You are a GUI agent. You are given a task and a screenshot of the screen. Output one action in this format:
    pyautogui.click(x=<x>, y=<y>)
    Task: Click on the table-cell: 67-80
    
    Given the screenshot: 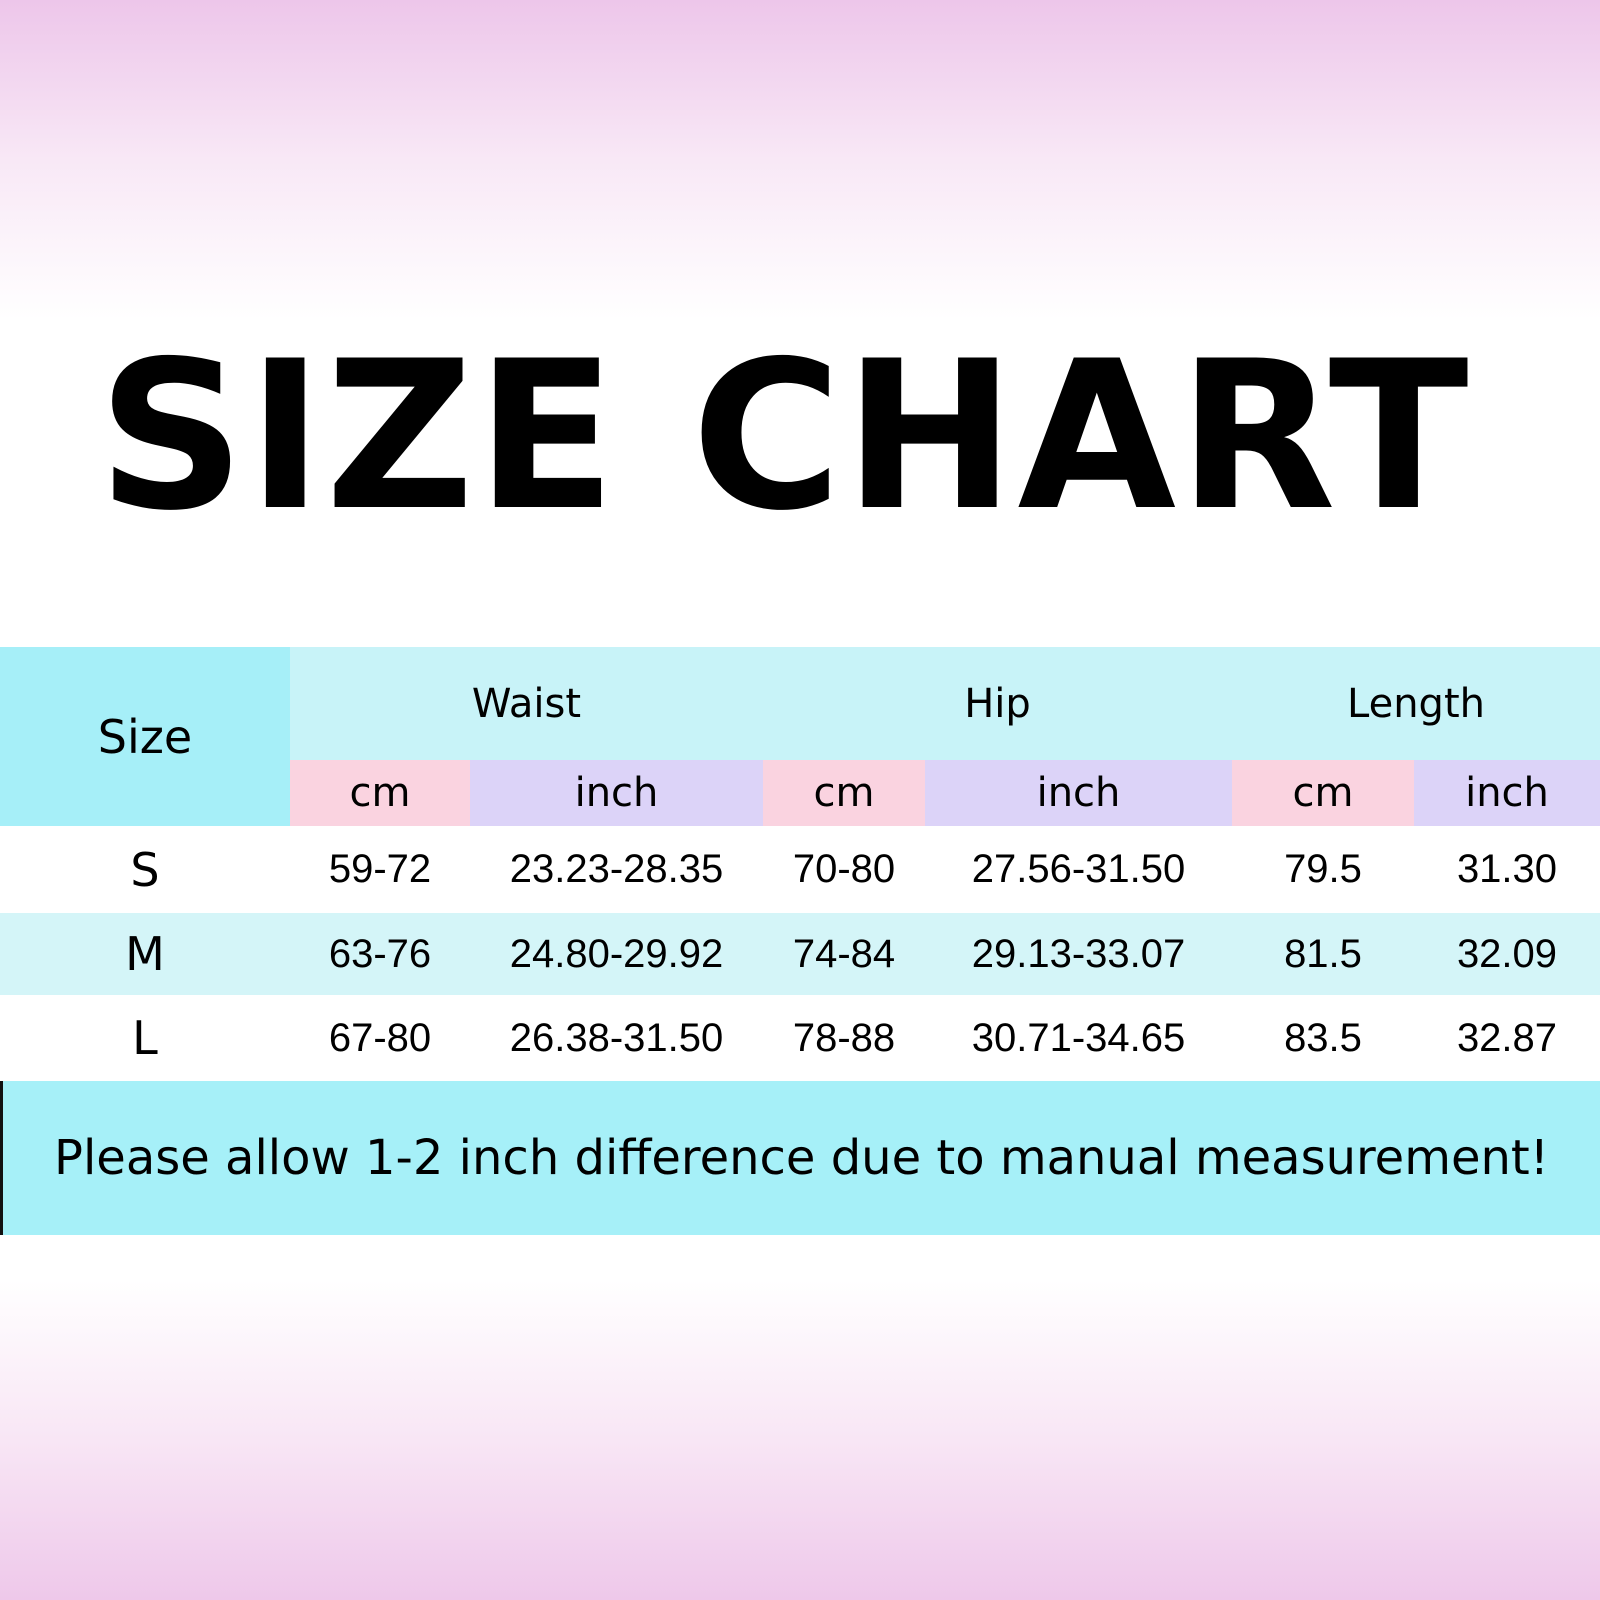 What is the action you would take?
    pyautogui.click(x=380, y=1037)
    